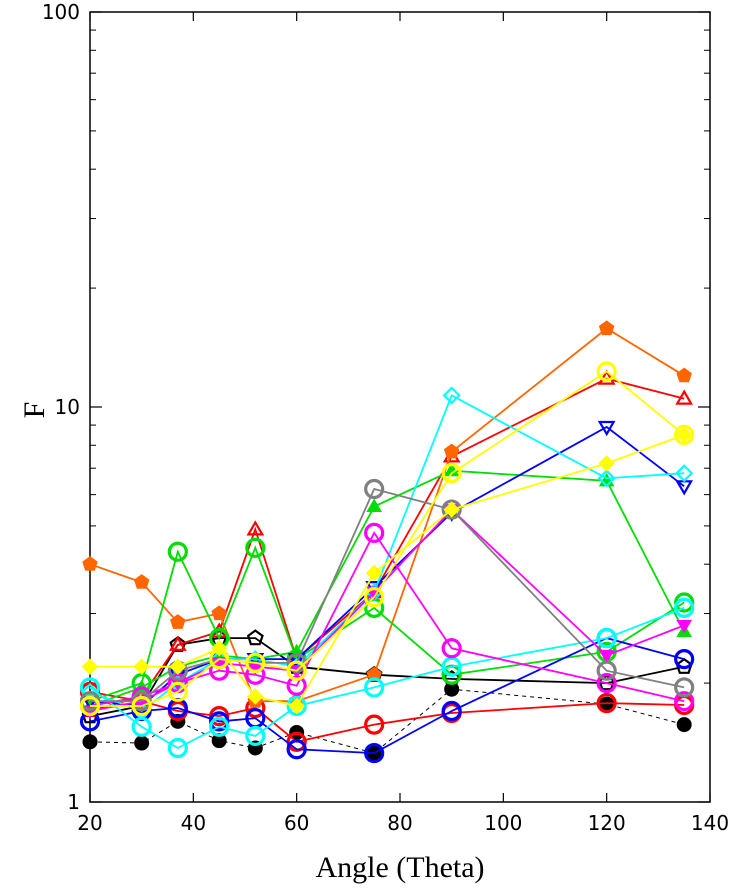  I want to click on y-tick-label: 1, so click(73, 802).